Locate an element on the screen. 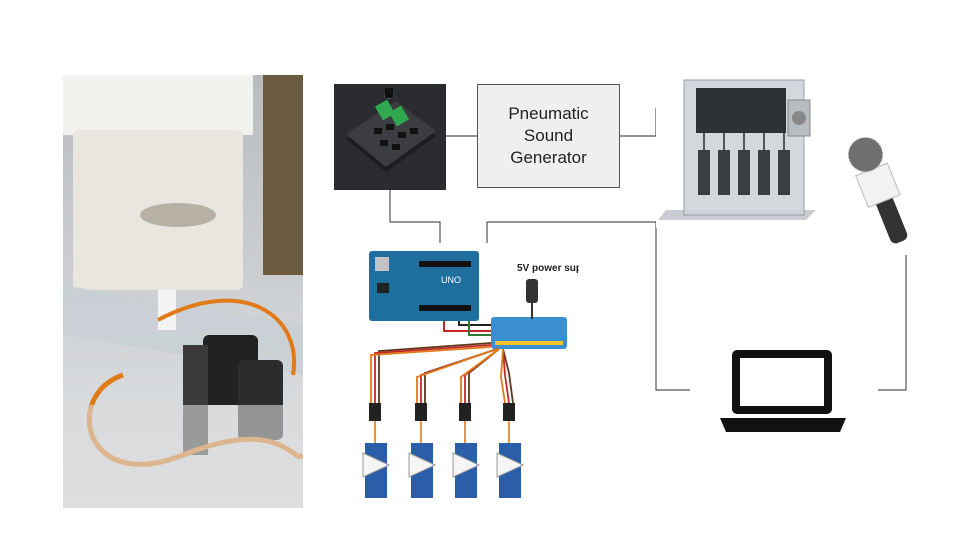  microphone-icon is located at coordinates (879, 190).